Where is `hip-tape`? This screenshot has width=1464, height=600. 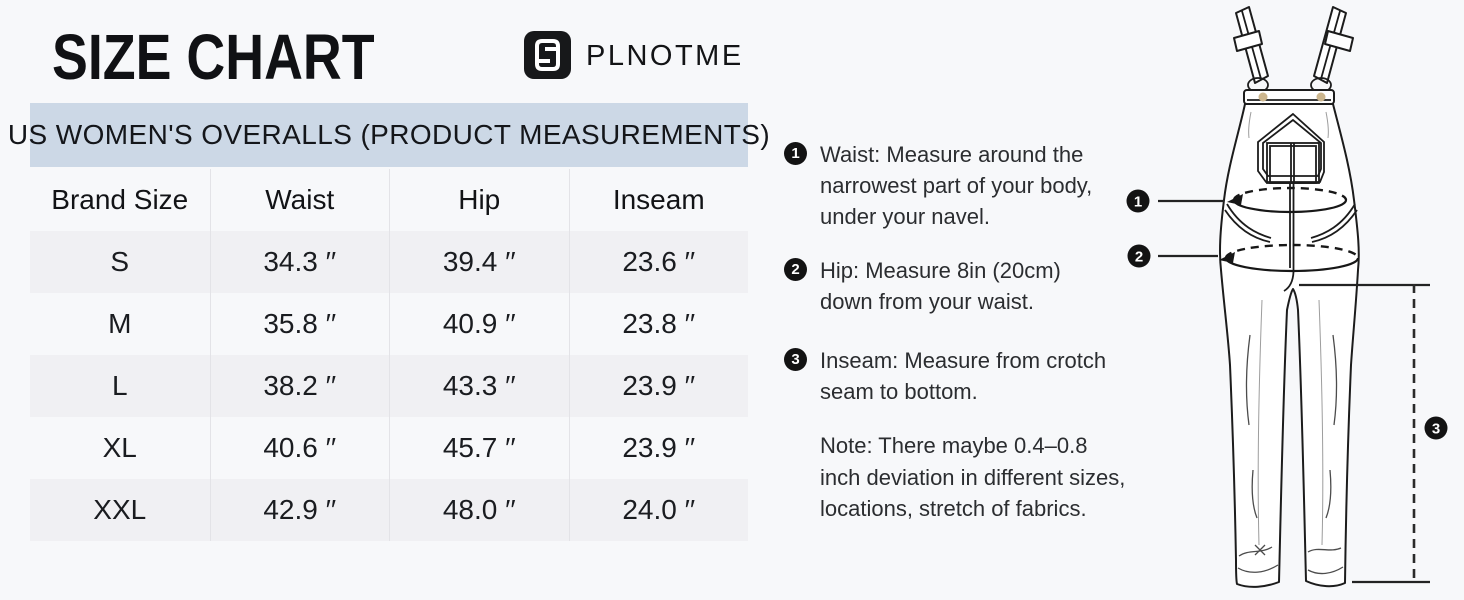 hip-tape is located at coordinates (1289, 258).